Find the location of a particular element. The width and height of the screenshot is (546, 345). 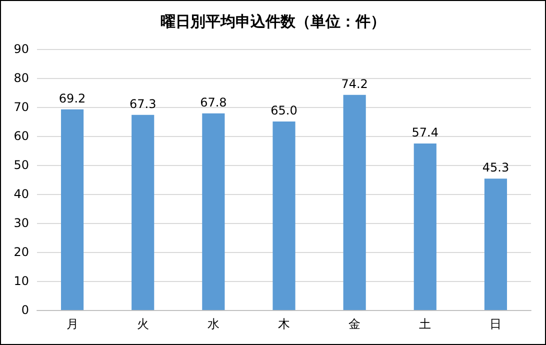

y-tick-label: 90 is located at coordinates (21, 49).